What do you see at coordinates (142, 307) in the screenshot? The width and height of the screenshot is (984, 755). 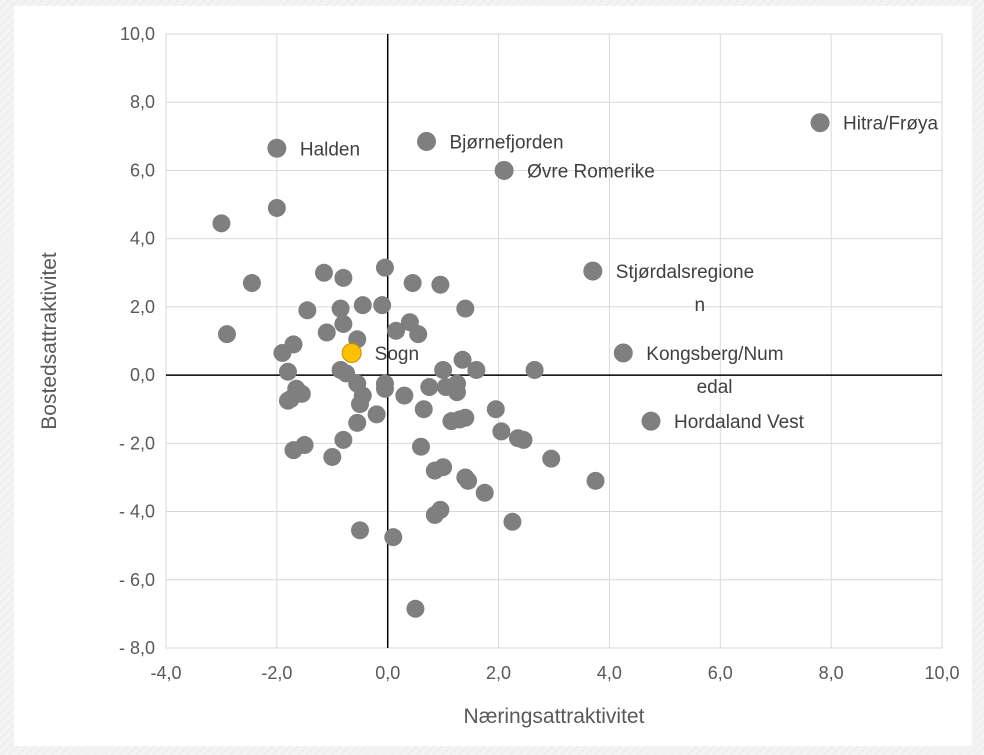 I see `y-tick-label: 2,0` at bounding box center [142, 307].